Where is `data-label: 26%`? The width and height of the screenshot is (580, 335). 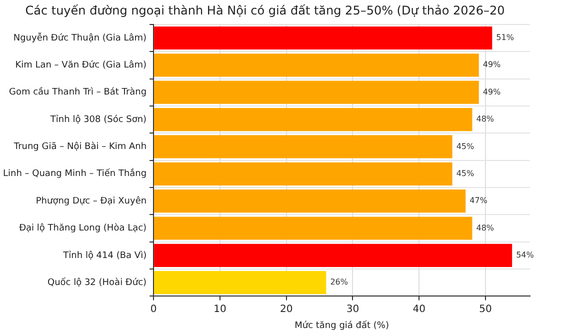 data-label: 26% is located at coordinates (339, 282).